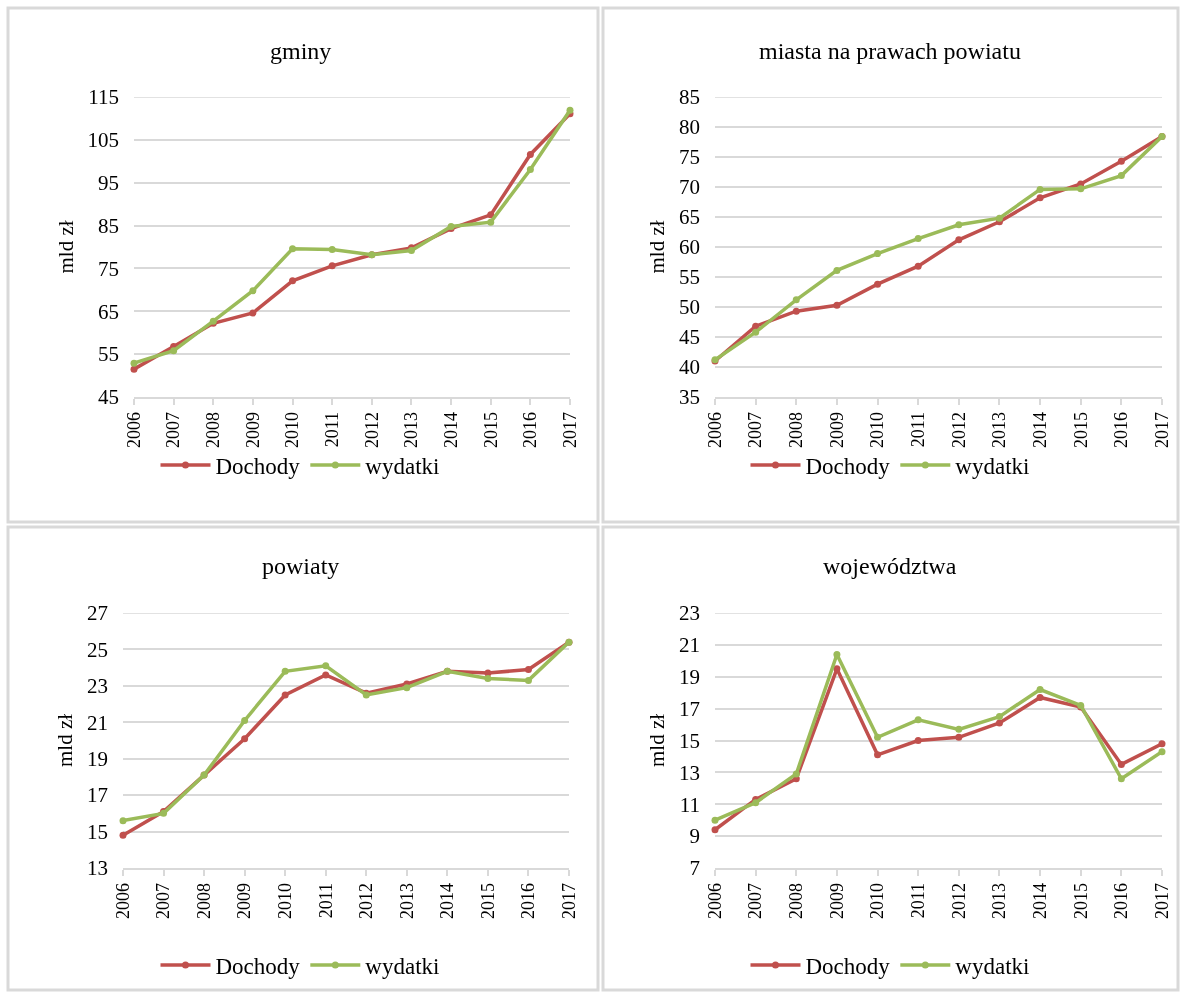 The image size is (1180, 992). I want to click on y-tick-label: 9, so click(694, 836).